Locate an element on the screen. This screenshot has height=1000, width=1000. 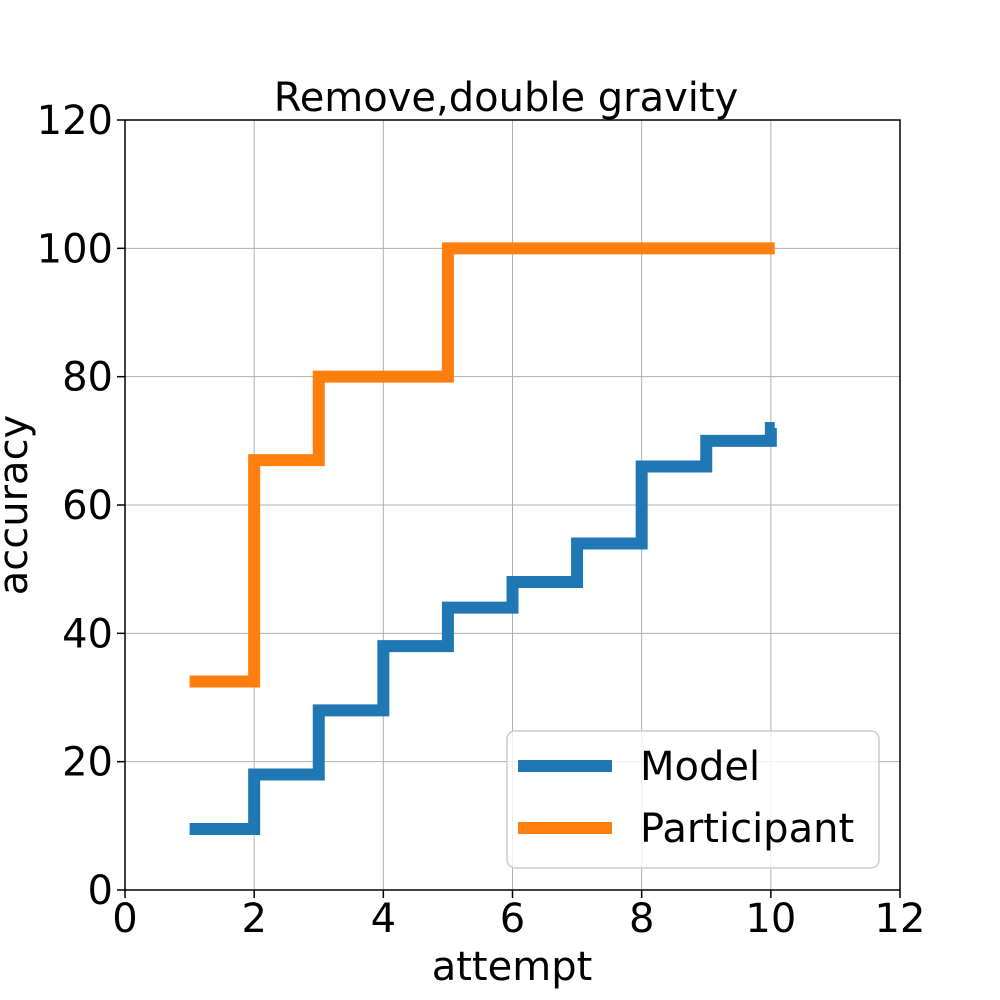
x-tick-label: 0 is located at coordinates (124, 919).